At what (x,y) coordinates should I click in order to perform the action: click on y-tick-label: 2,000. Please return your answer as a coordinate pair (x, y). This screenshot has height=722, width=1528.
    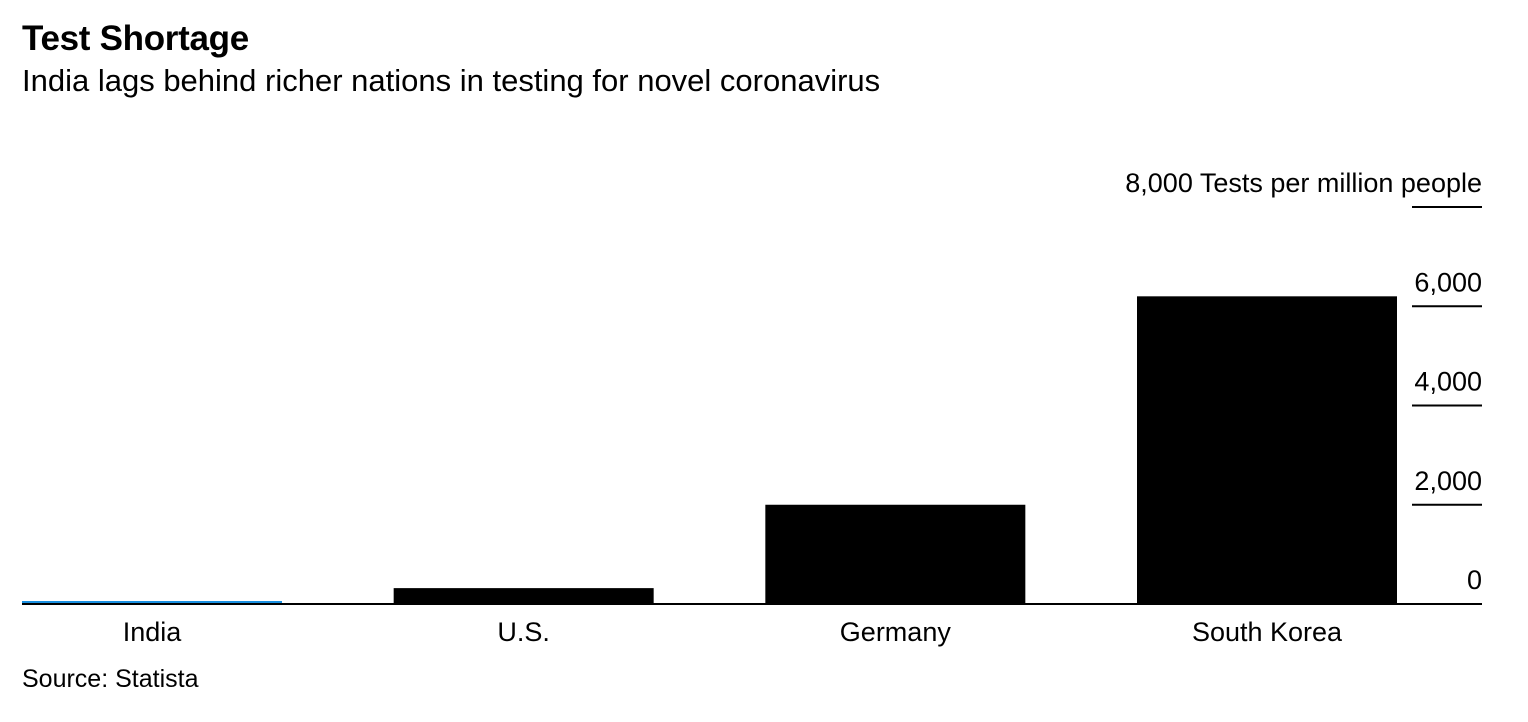
    Looking at the image, I should click on (1448, 481).